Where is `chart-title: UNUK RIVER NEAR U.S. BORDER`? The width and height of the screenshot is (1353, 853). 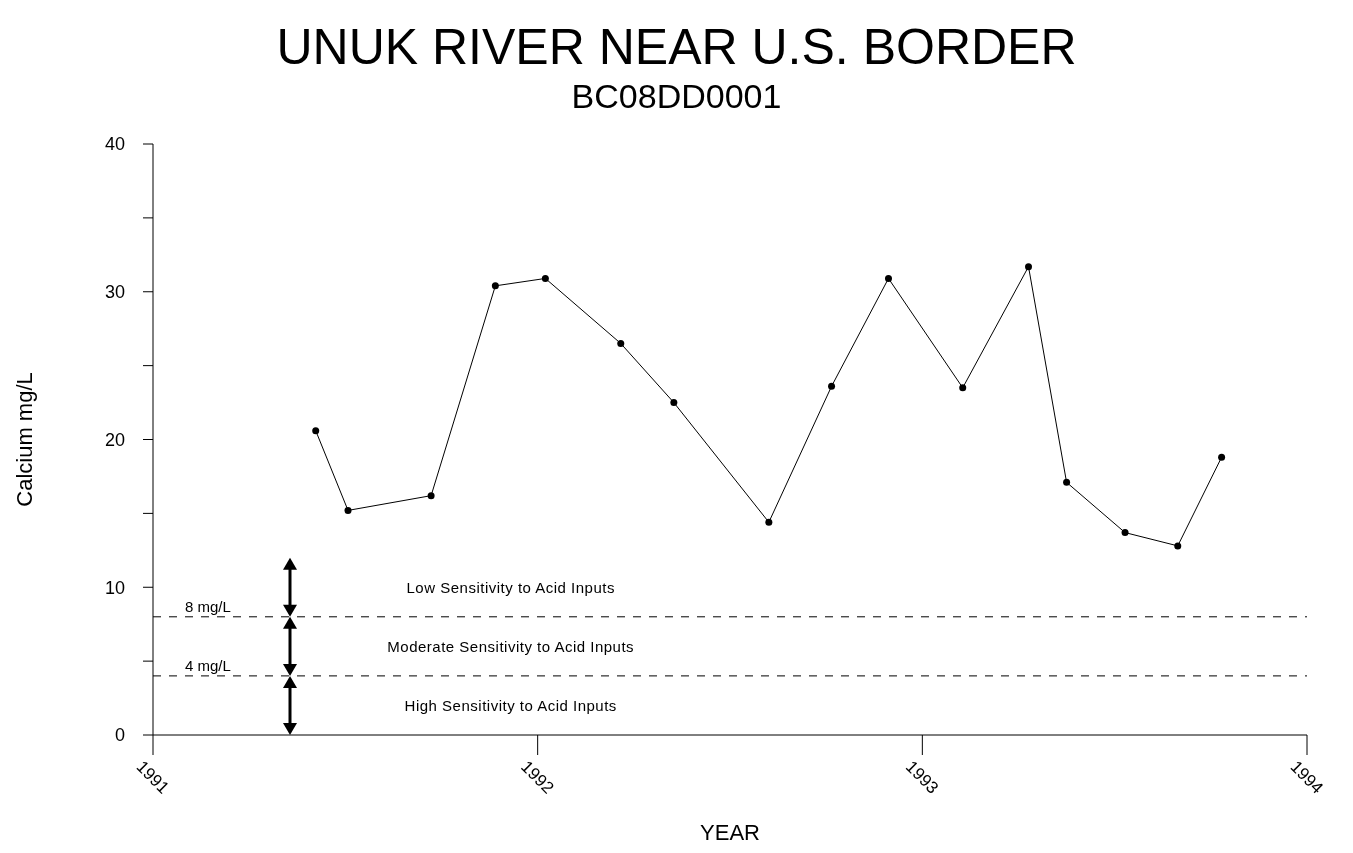
chart-title: UNUK RIVER NEAR U.S. BORDER is located at coordinates (676, 47).